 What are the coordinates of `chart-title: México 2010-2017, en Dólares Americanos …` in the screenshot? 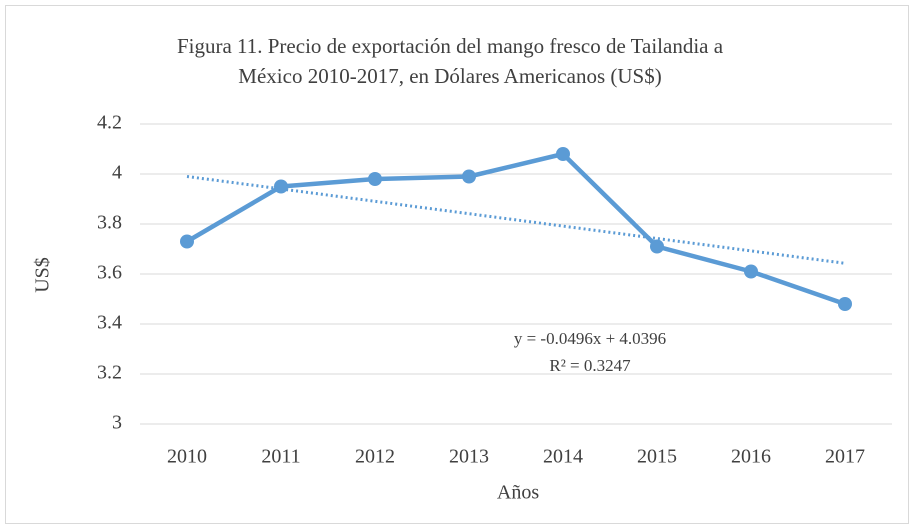 It's located at (449, 76).